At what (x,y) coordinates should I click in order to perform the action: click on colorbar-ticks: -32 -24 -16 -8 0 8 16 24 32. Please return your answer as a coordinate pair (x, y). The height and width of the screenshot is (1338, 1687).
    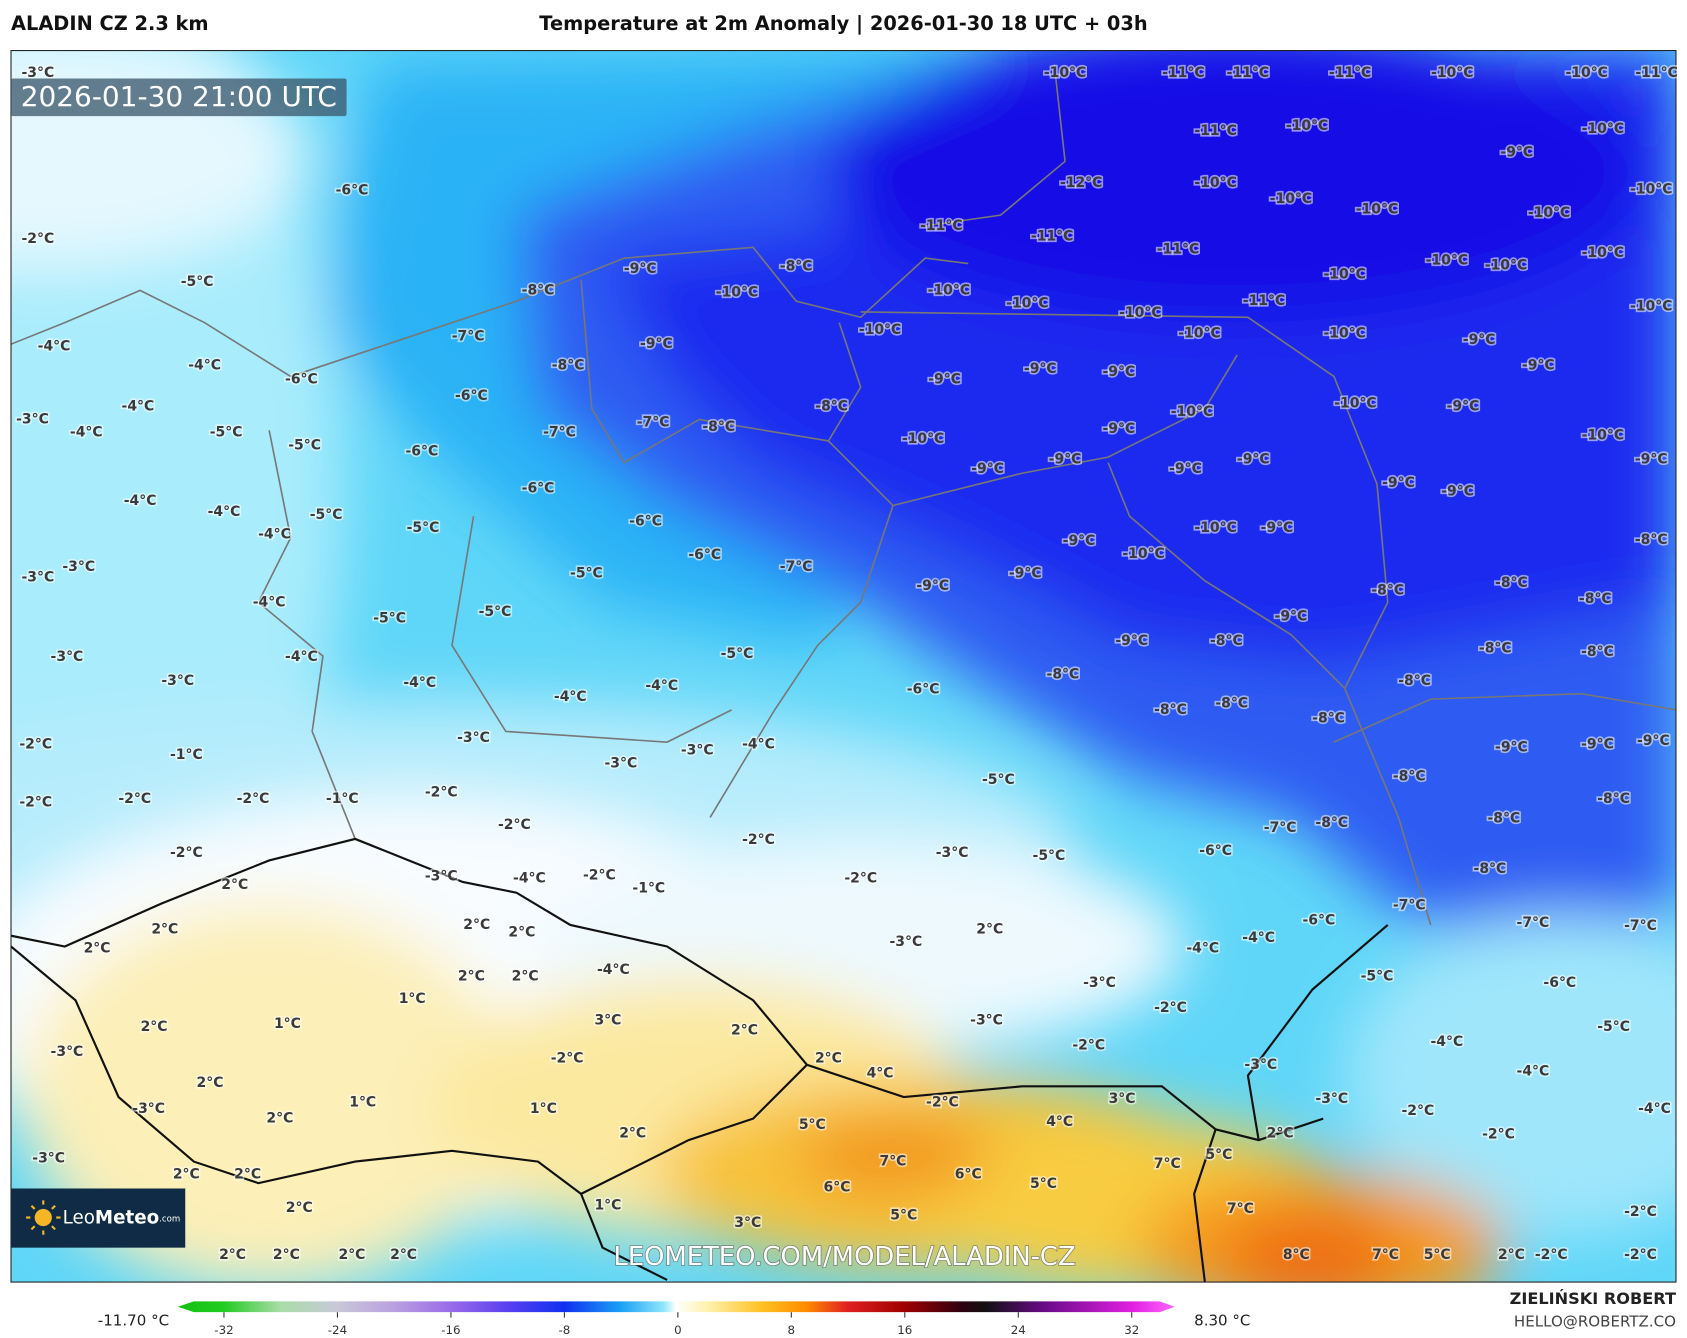
    Looking at the image, I should click on (676, 1324).